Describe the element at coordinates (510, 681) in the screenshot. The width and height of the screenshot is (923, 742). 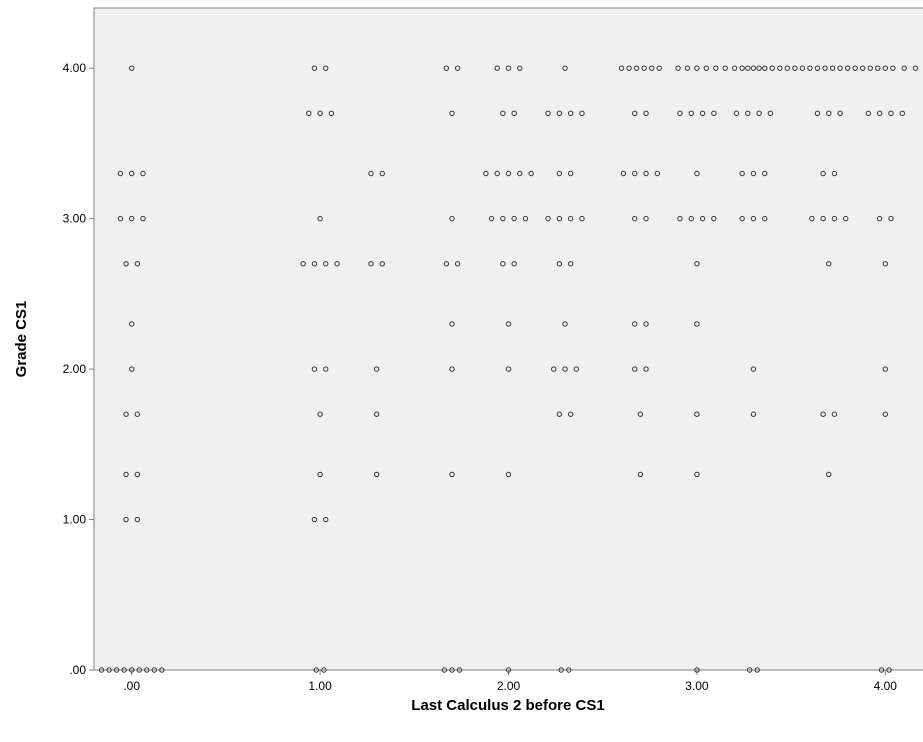
I see `x-axis: .00 1.00 2.00 3.00 4.00` at that location.